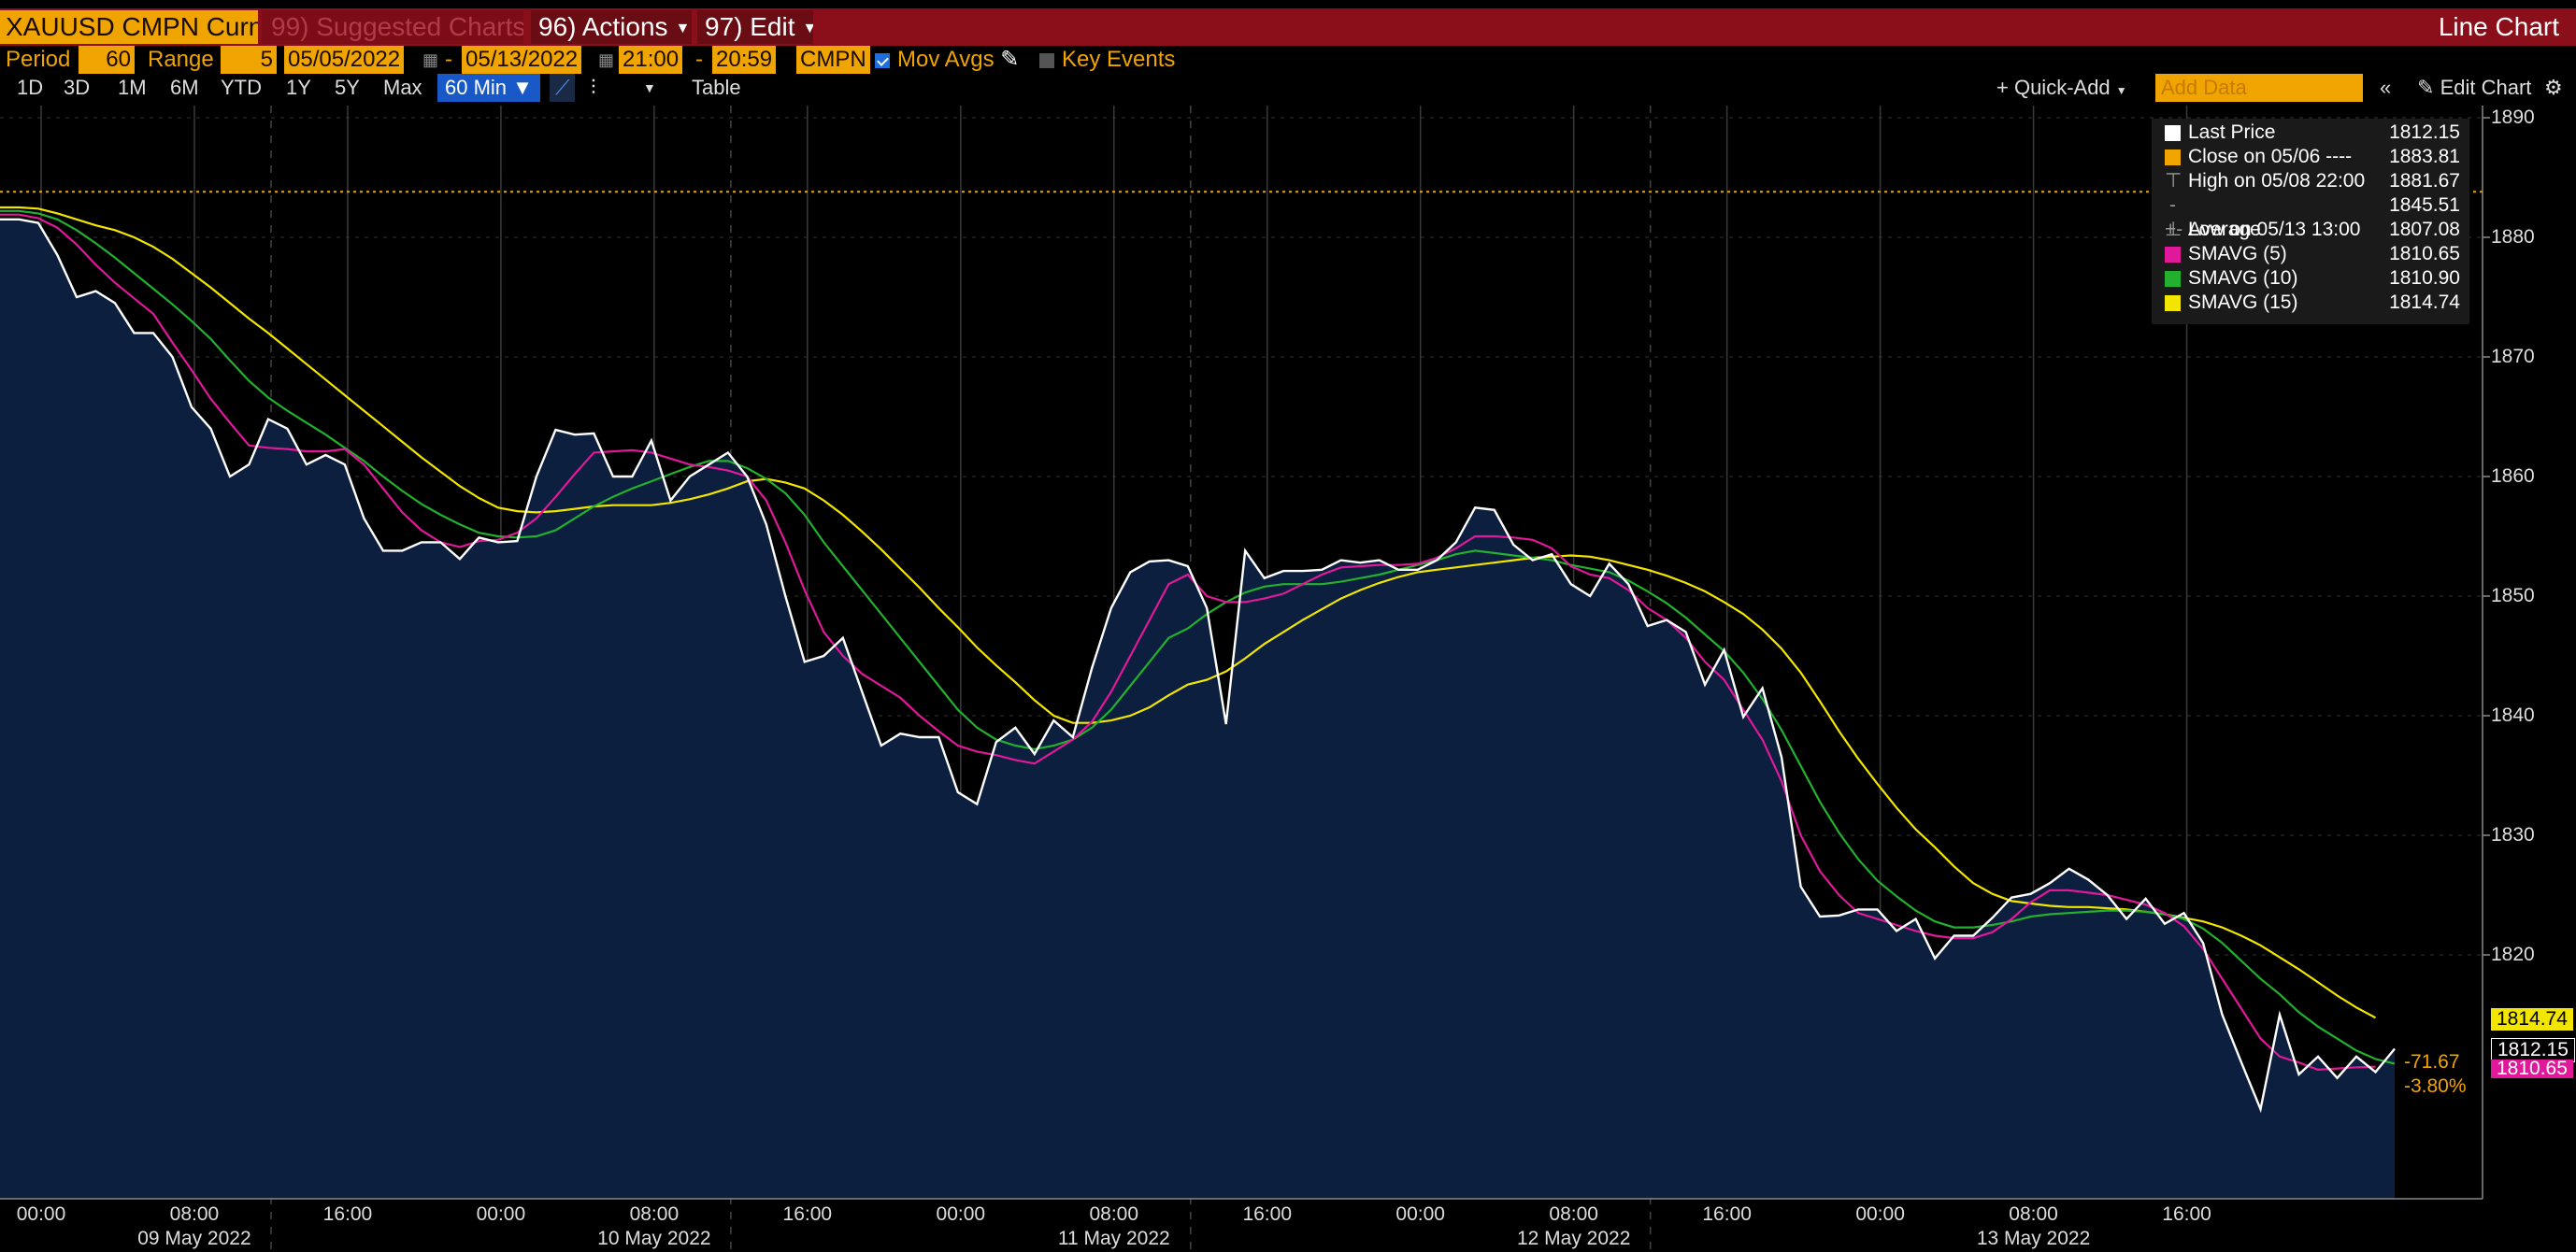 The width and height of the screenshot is (2576, 1252). I want to click on legend-row-average: -+- Average 1845.51, so click(2312, 216).